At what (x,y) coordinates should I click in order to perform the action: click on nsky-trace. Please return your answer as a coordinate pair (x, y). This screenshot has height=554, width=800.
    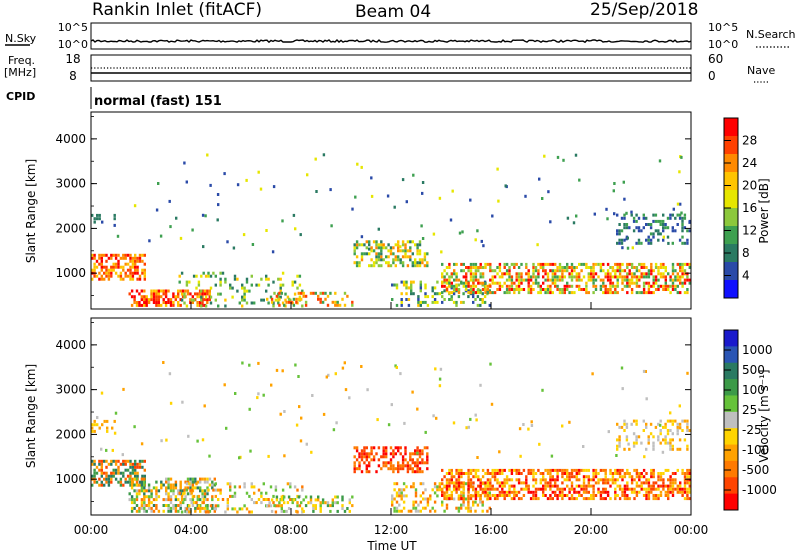
    Looking at the image, I should click on (391, 41).